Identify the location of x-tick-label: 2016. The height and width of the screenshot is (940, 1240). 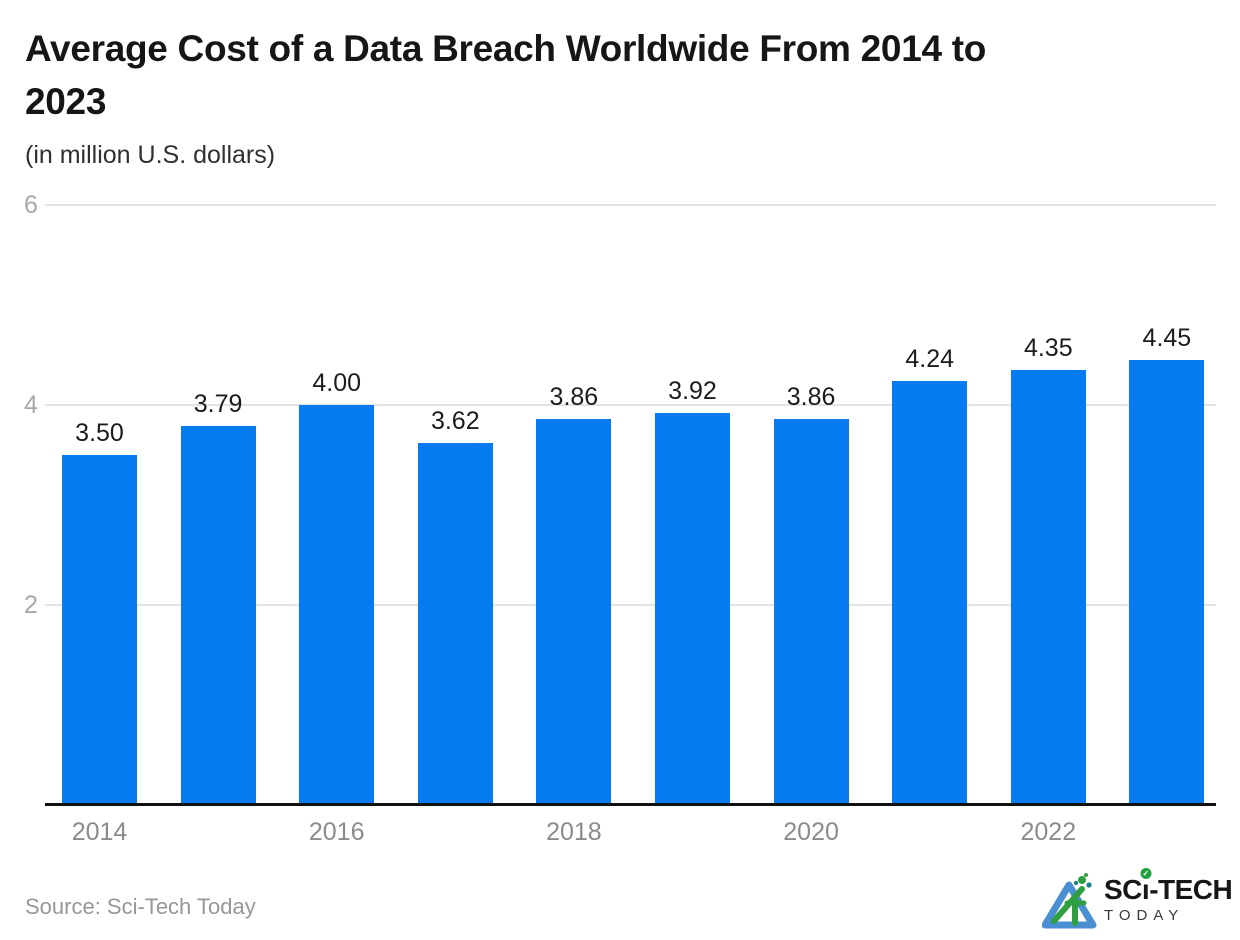
(336, 832).